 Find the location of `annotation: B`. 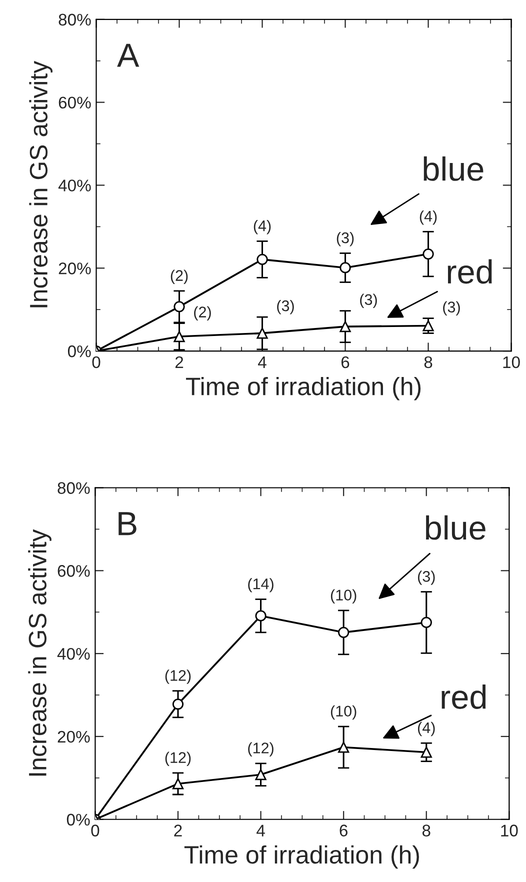

annotation: B is located at coordinates (127, 524).